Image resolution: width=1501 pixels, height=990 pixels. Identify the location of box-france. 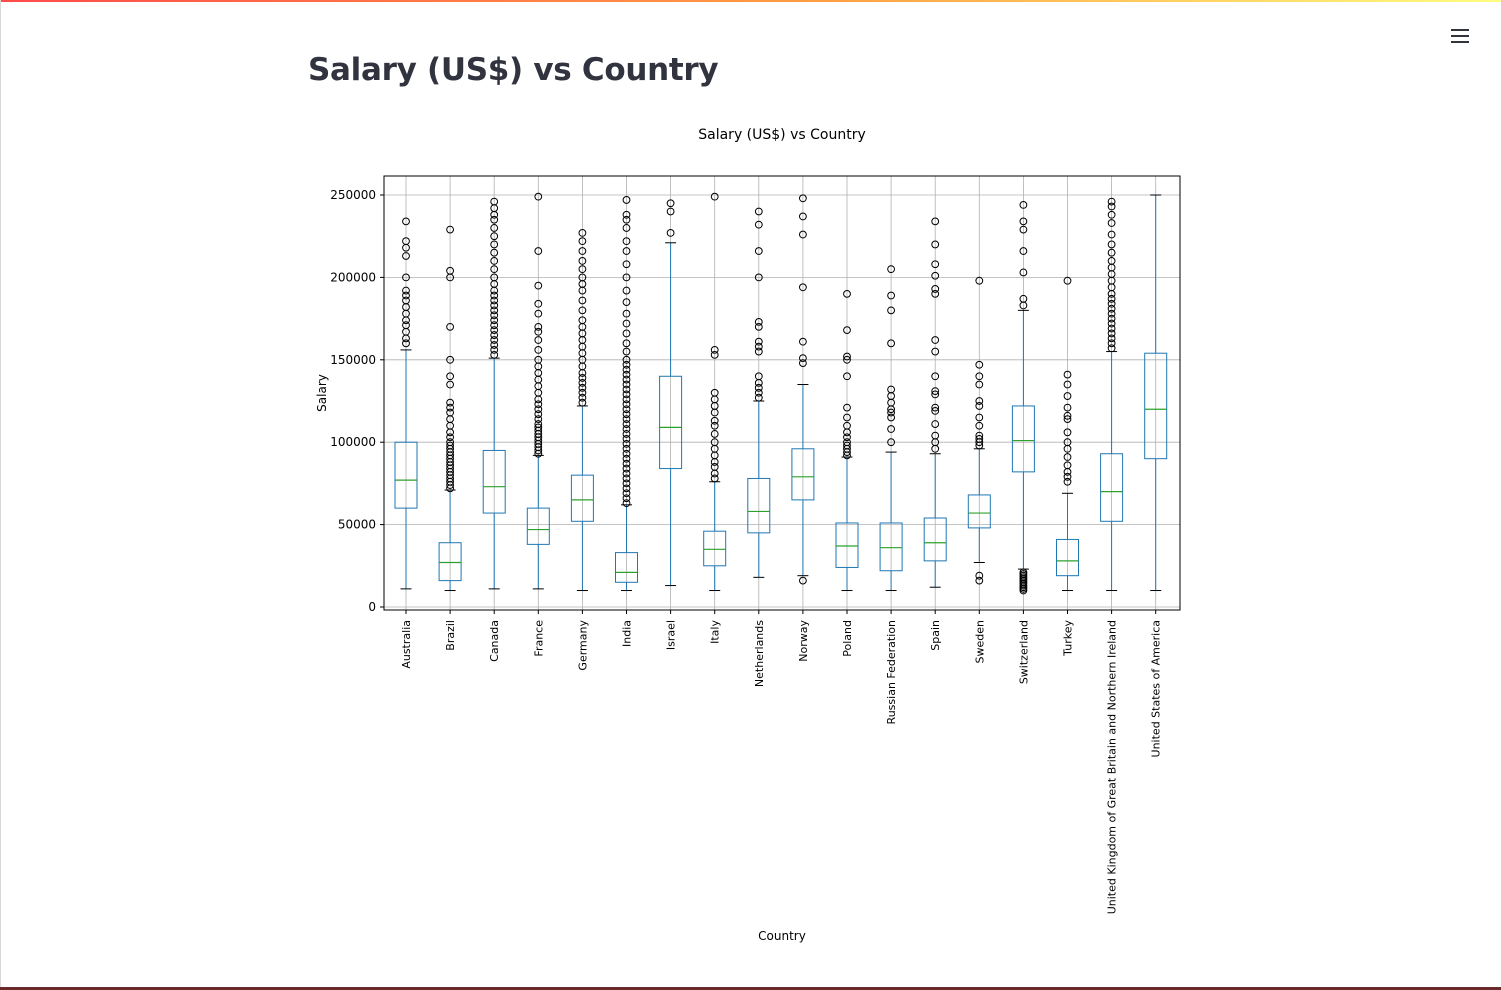
(538, 522).